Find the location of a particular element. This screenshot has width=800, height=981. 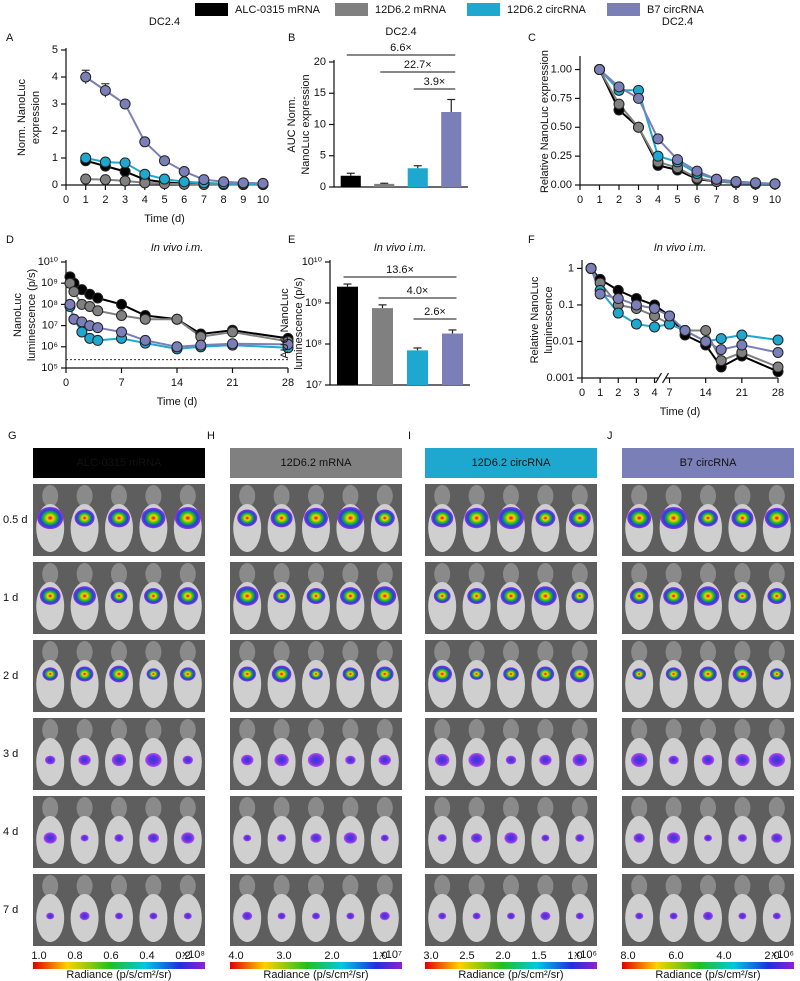

panel-letter: B is located at coordinates (291, 38).